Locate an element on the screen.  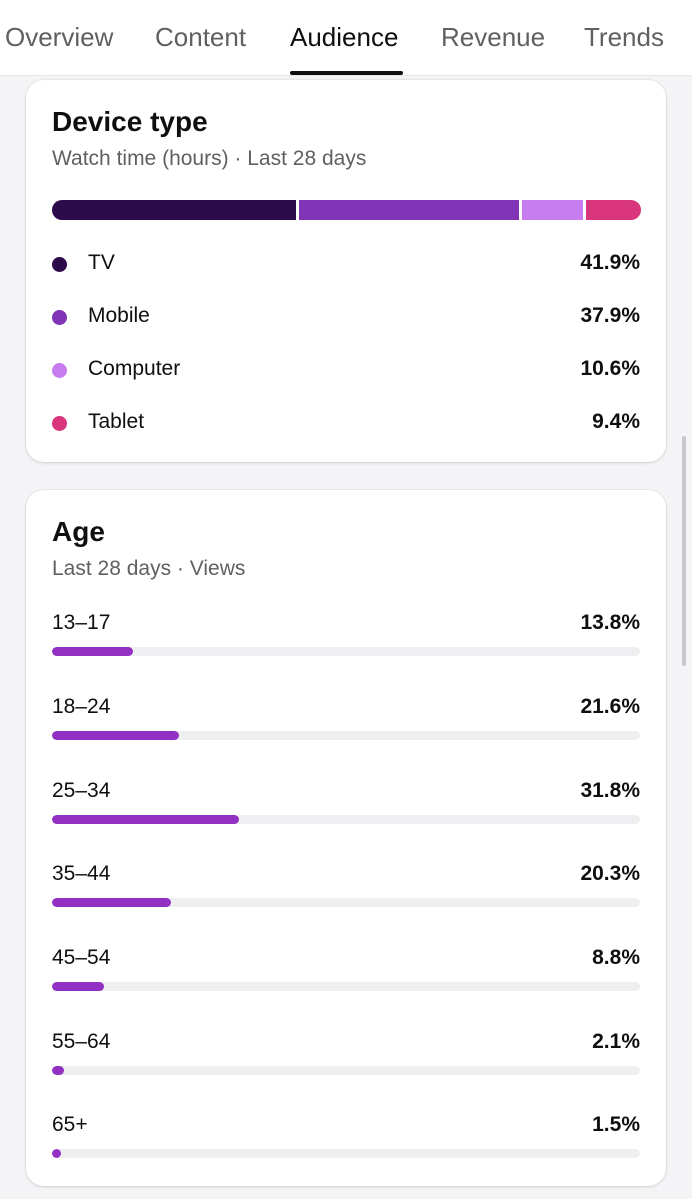
age-group-value: 31.8% is located at coordinates (610, 790).